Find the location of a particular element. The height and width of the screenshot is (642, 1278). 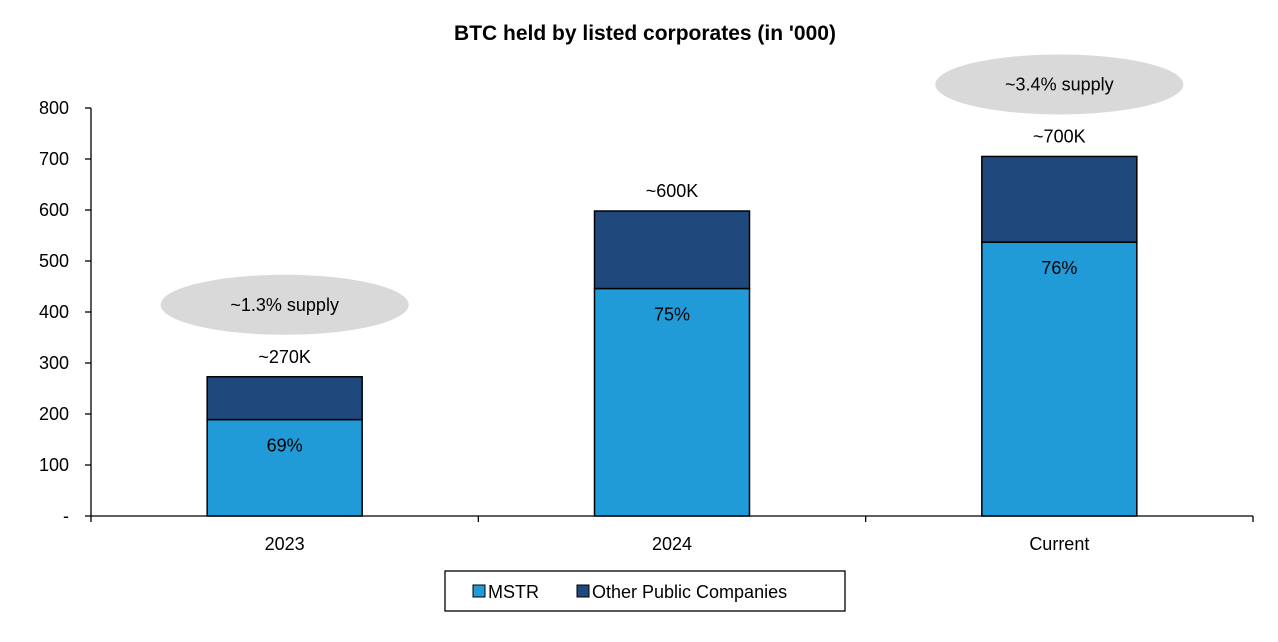

x-tick-label: 2023 is located at coordinates (285, 544).